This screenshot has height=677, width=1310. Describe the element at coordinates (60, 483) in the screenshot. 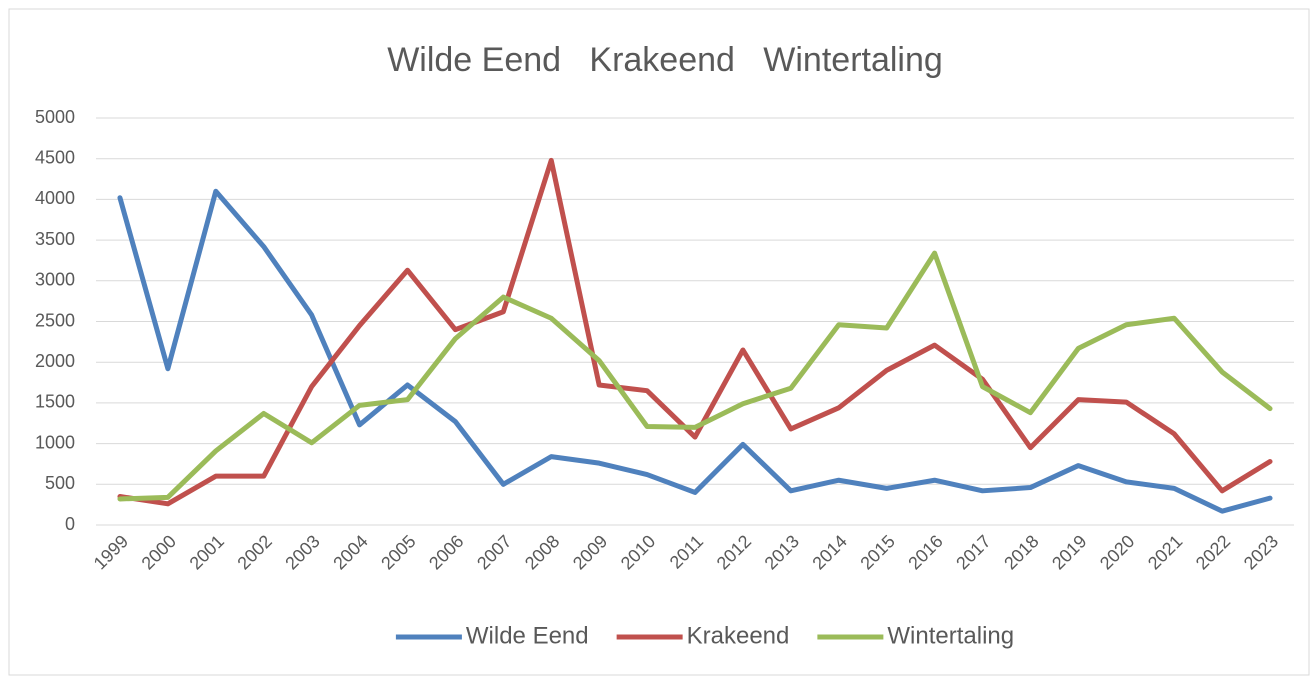

I see `y-tick-label: 500` at that location.